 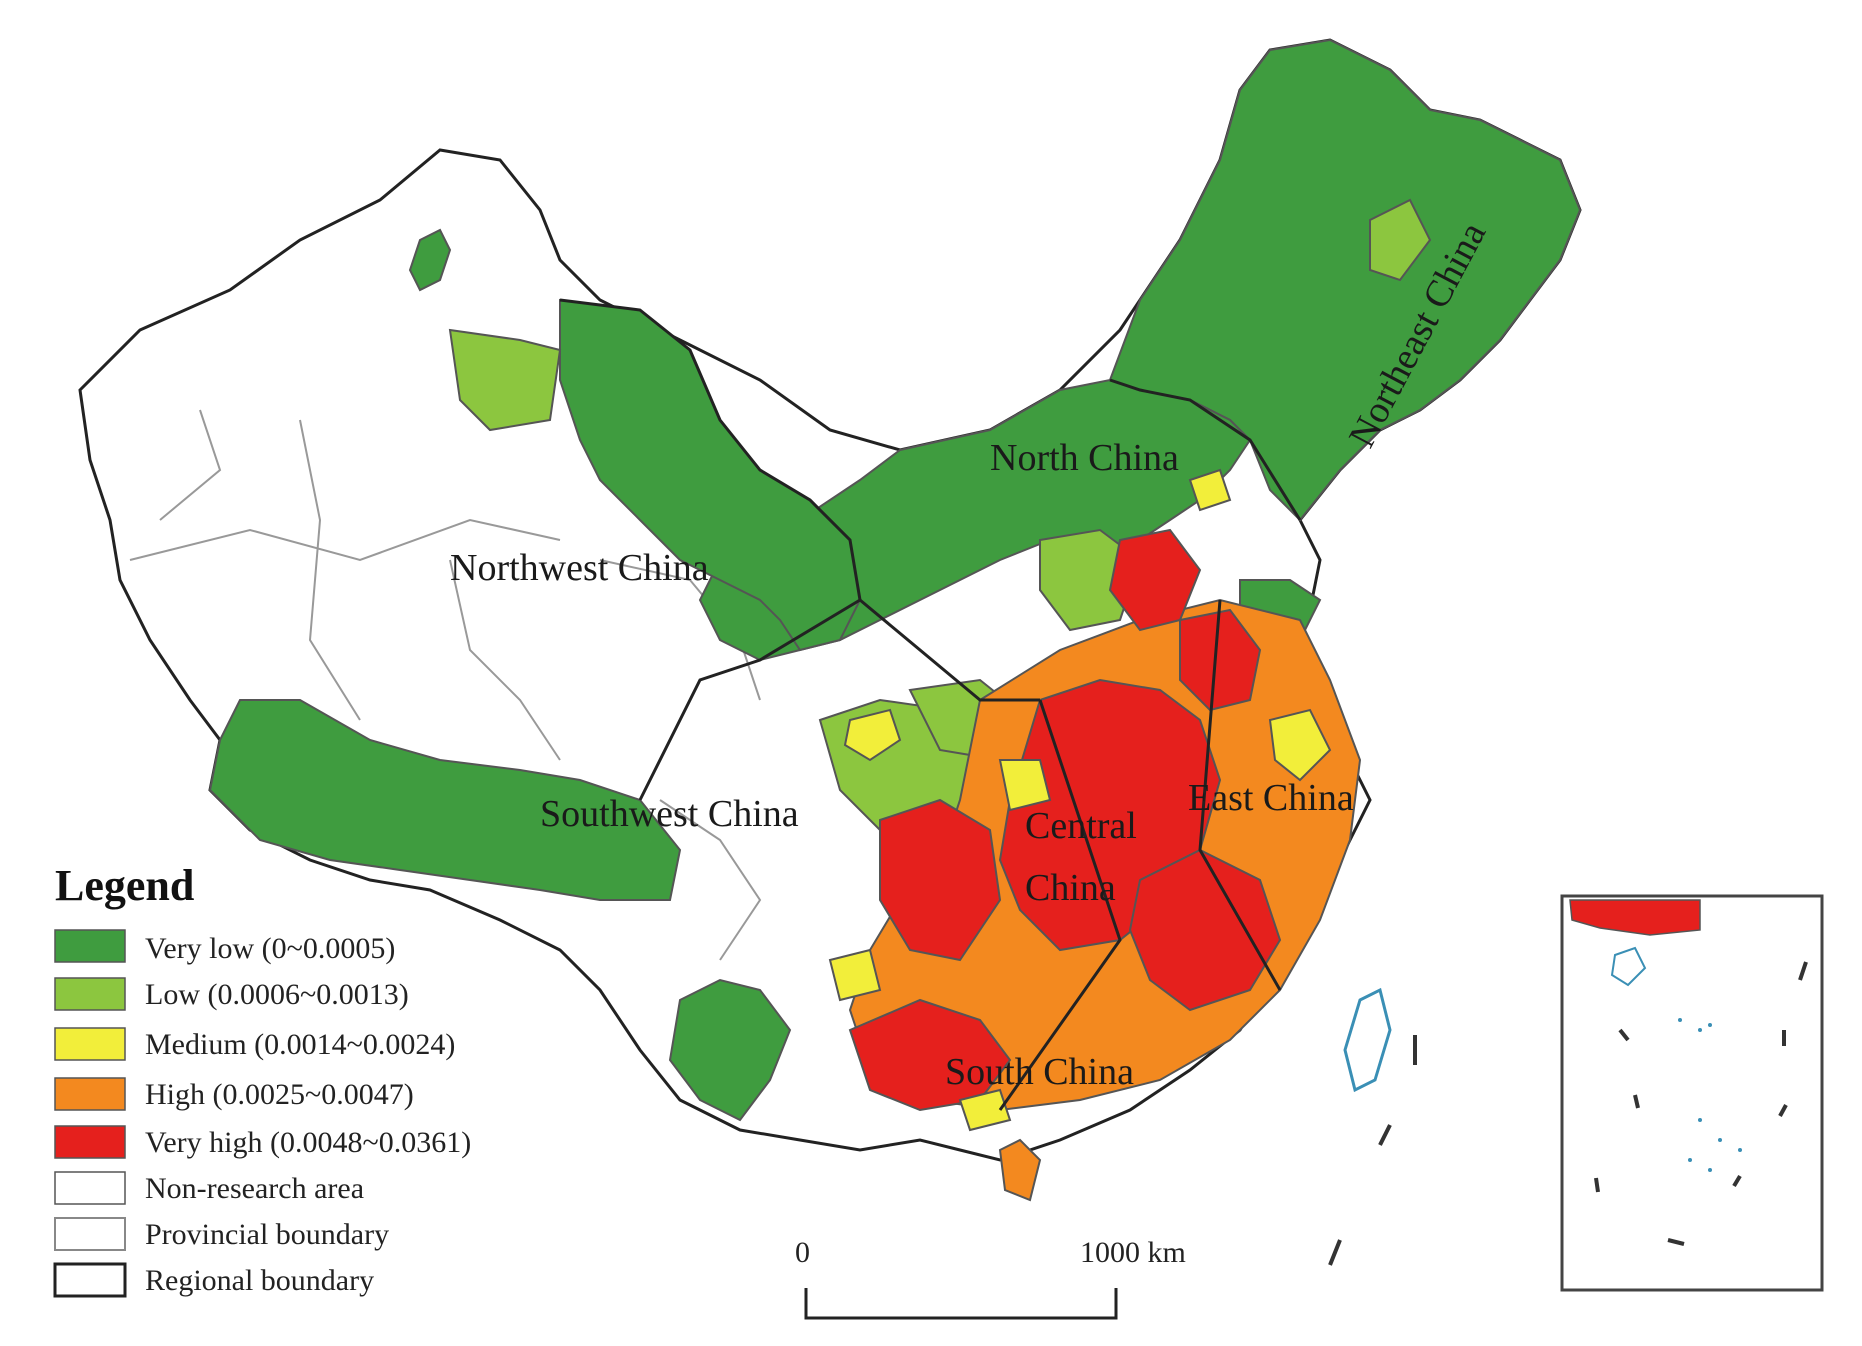 What do you see at coordinates (90, 1142) in the screenshot?
I see `legend-swatch-very-high` at bounding box center [90, 1142].